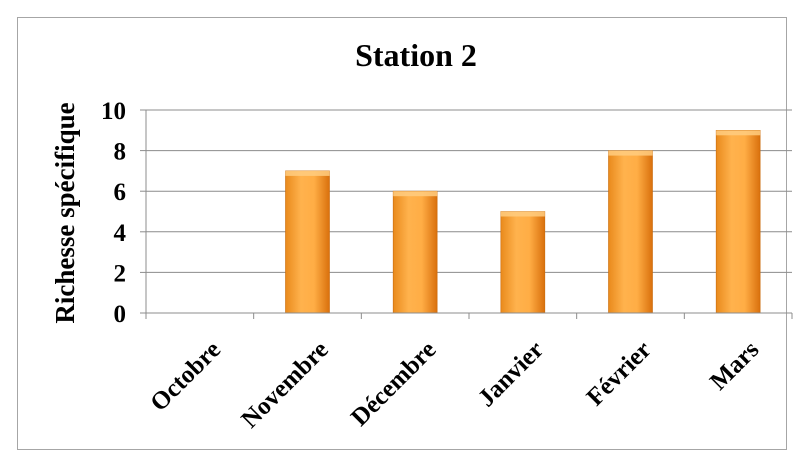 The height and width of the screenshot is (470, 806). What do you see at coordinates (120, 192) in the screenshot?
I see `y-tick-label: 6` at bounding box center [120, 192].